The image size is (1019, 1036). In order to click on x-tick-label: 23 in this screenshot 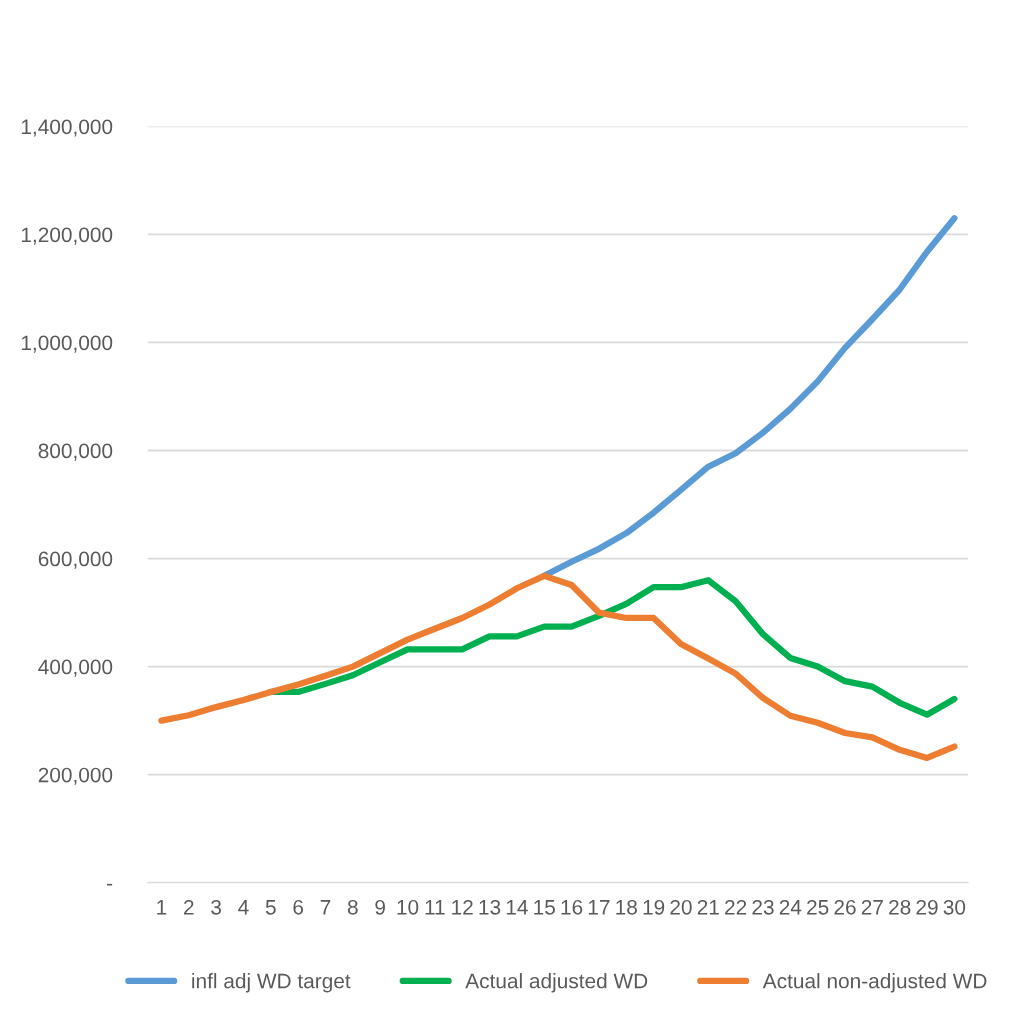, I will do `click(763, 907)`.